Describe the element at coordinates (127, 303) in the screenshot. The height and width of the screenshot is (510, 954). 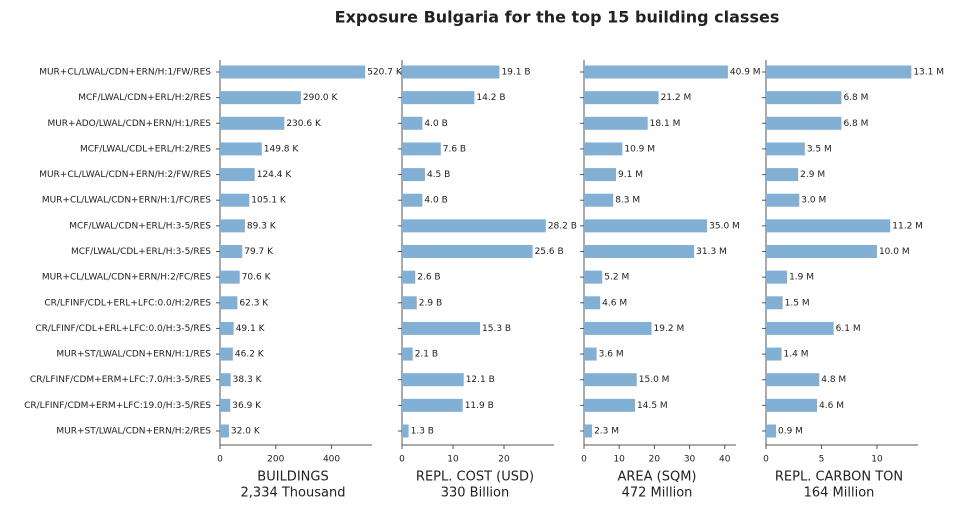
I see `category-label: CR/LFINF/CDL+ERL+LFC:0.0/H:2/RES` at that location.